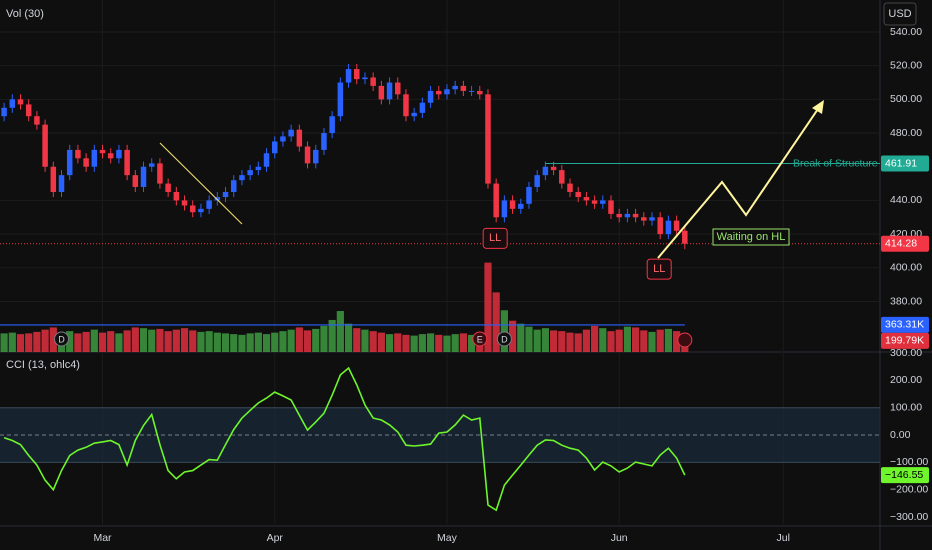 The image size is (932, 550). I want to click on x-tick-label: May, so click(447, 538).